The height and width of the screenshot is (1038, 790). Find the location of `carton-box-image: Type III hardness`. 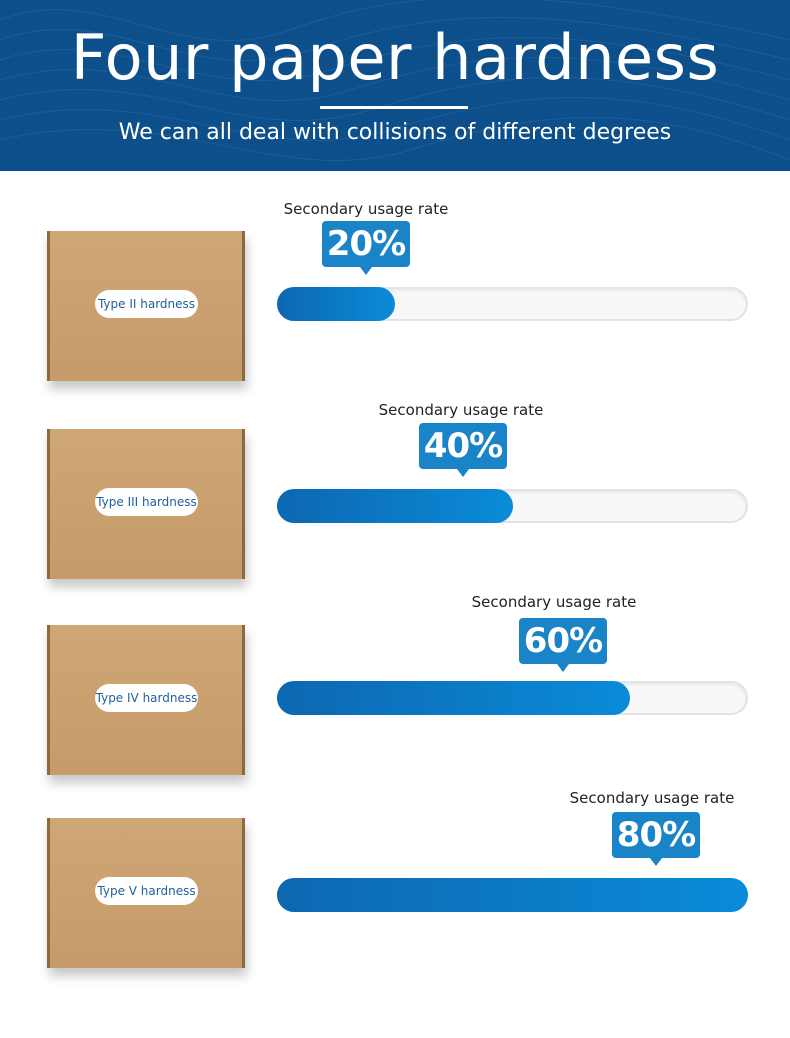

carton-box-image: Type III hardness is located at coordinates (146, 504).